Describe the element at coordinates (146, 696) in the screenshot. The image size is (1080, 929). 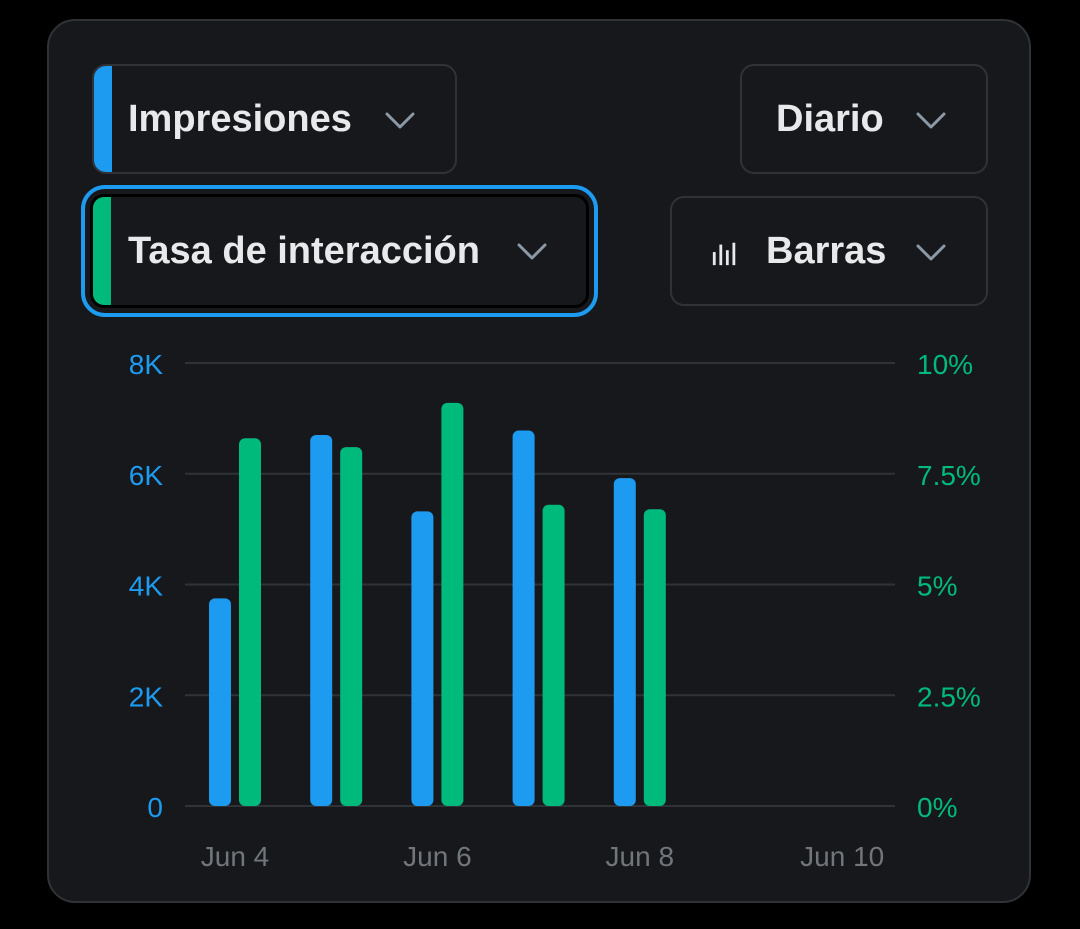
I see `y-left-tick-label: 2K` at that location.